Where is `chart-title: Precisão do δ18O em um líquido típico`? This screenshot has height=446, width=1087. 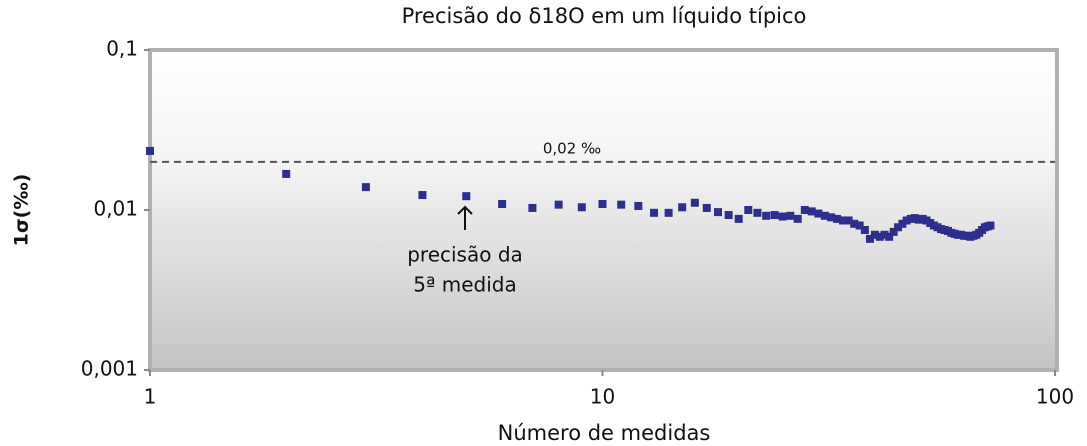 chart-title: Precisão do δ18O em um líquido típico is located at coordinates (604, 16).